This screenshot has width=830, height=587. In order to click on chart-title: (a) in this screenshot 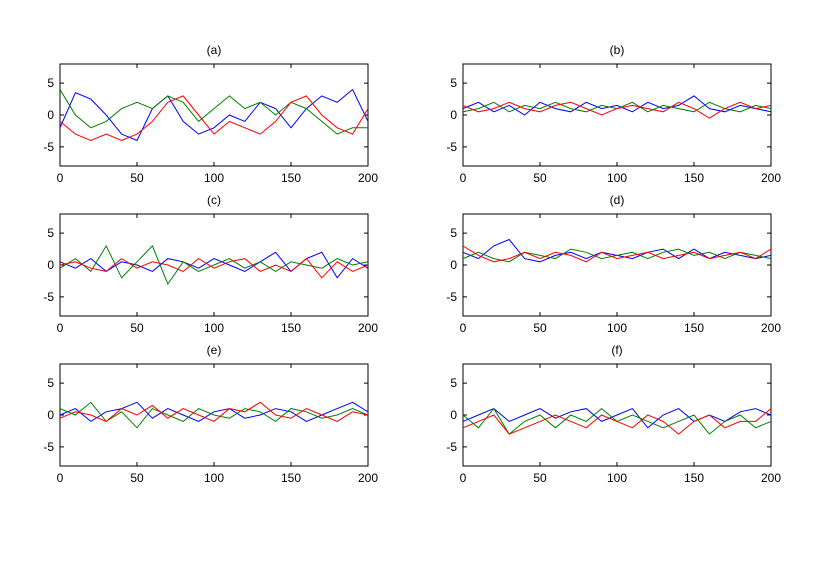, I will do `click(214, 50)`.